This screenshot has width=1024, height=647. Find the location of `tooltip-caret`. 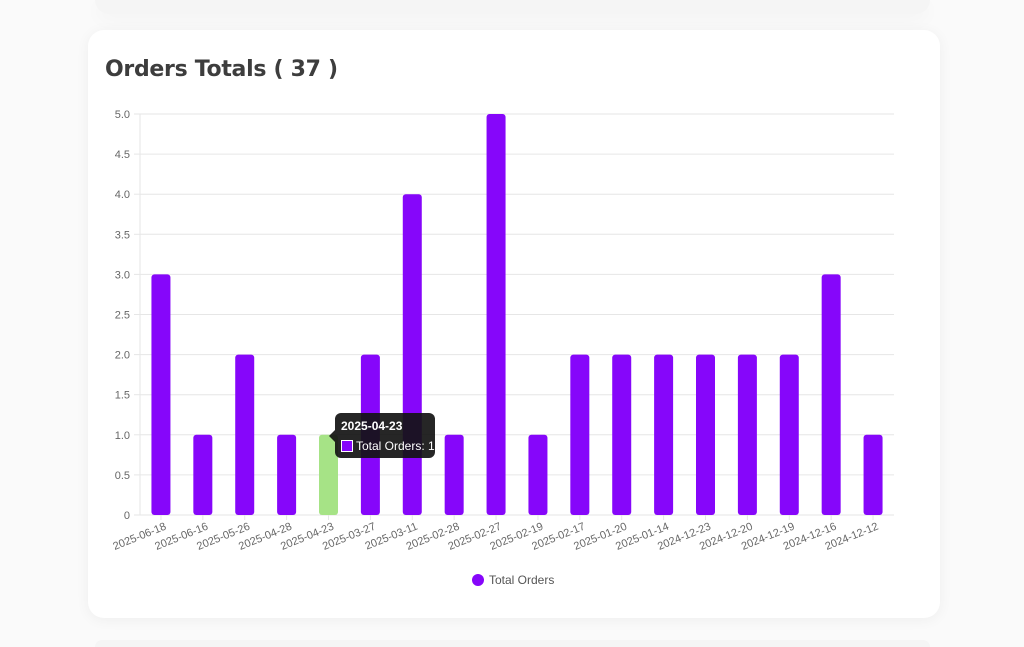

tooltip-caret is located at coordinates (332, 436).